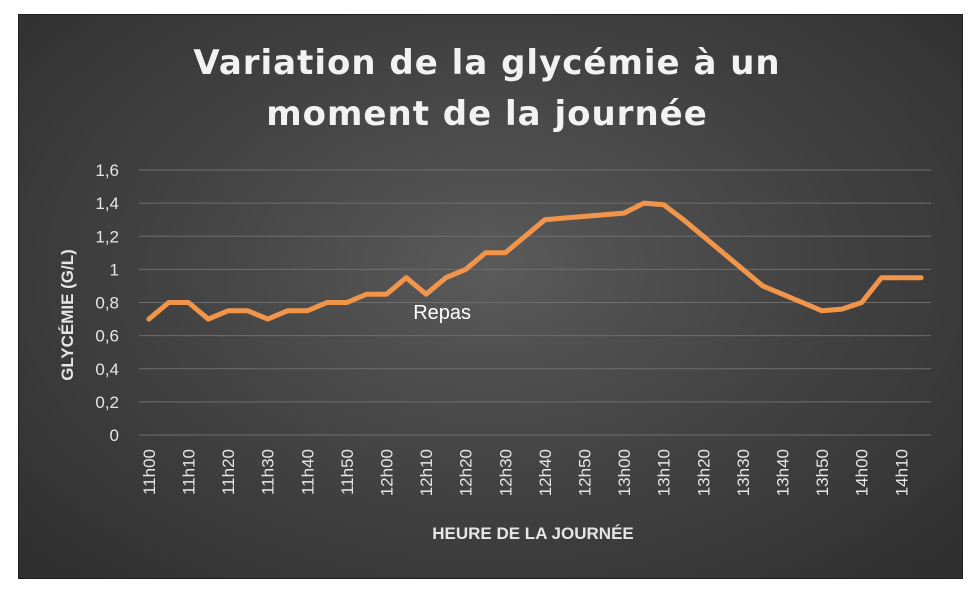 The width and height of the screenshot is (976, 595). Describe the element at coordinates (545, 472) in the screenshot. I see `x-tick-label: 12h40` at that location.